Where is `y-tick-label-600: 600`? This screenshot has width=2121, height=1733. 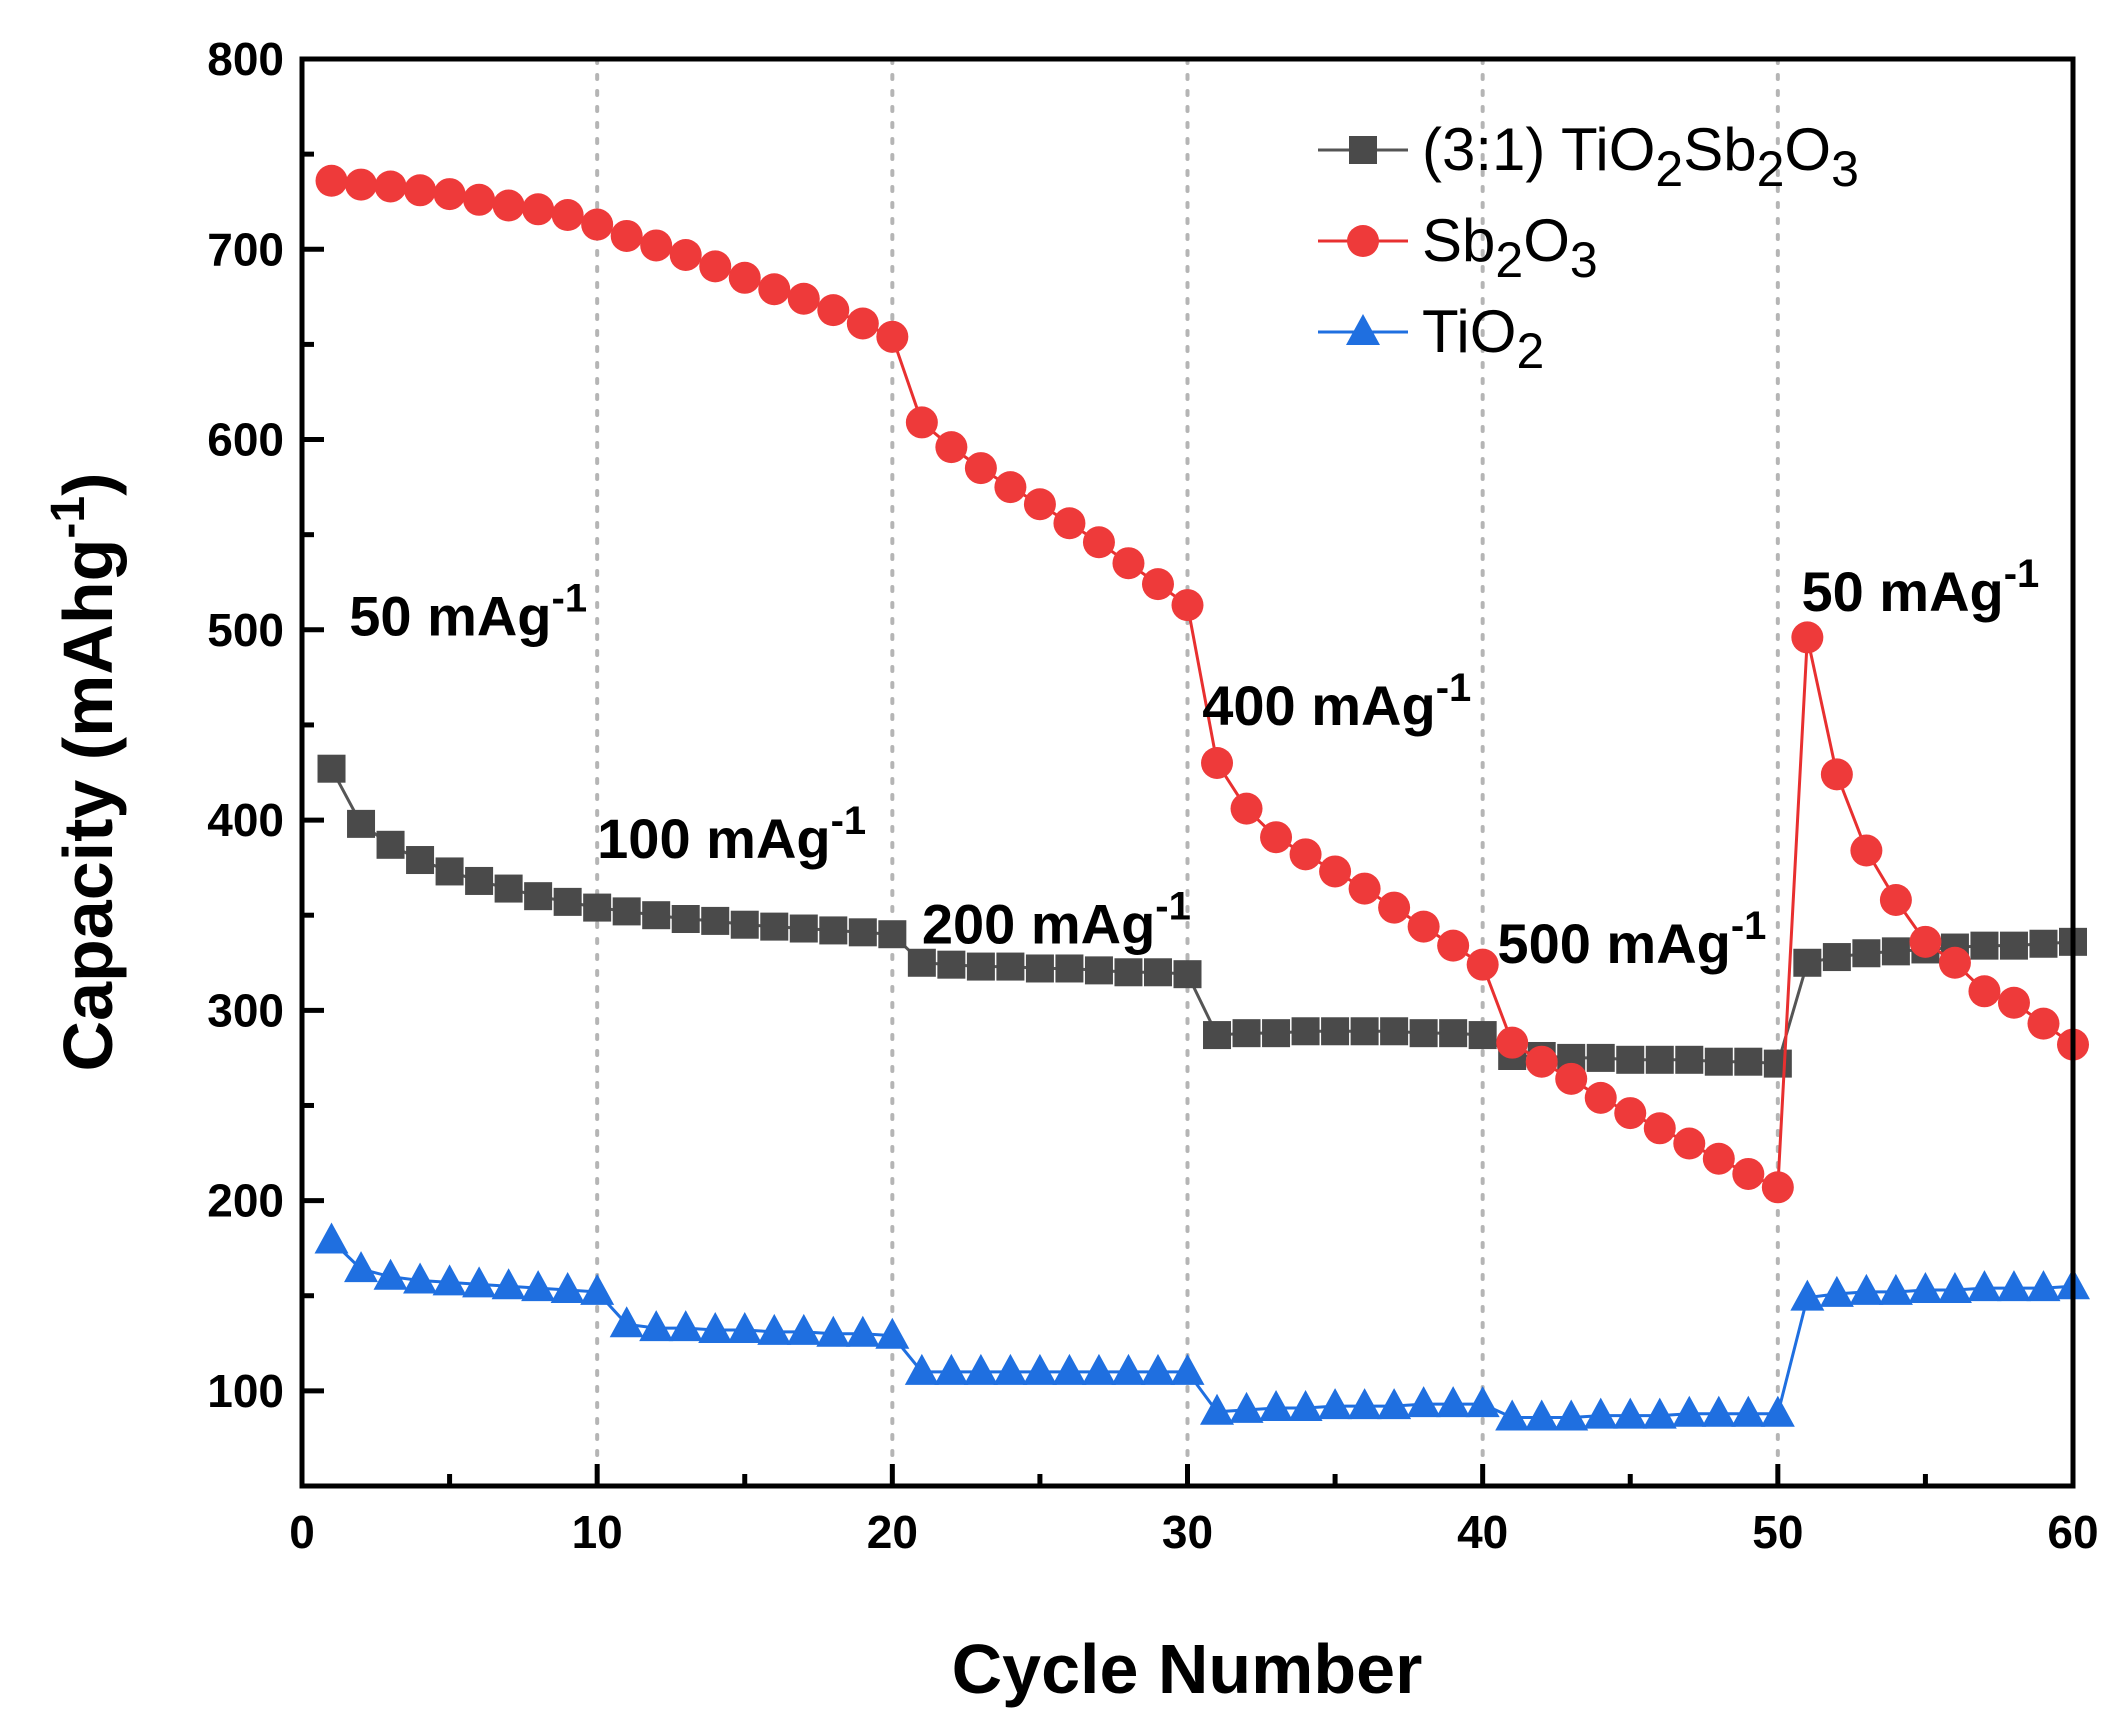
y-tick-label-600: 600 is located at coordinates (245, 440).